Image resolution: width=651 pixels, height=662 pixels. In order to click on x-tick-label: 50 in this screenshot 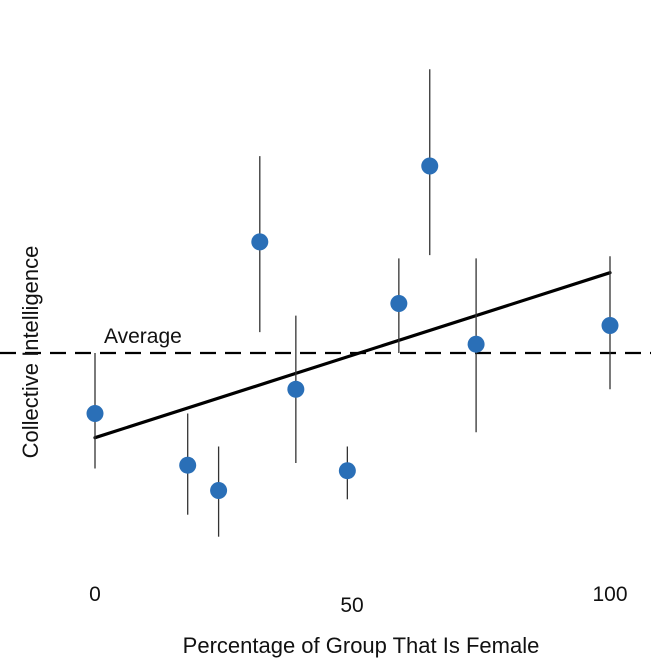, I will do `click(351, 605)`.